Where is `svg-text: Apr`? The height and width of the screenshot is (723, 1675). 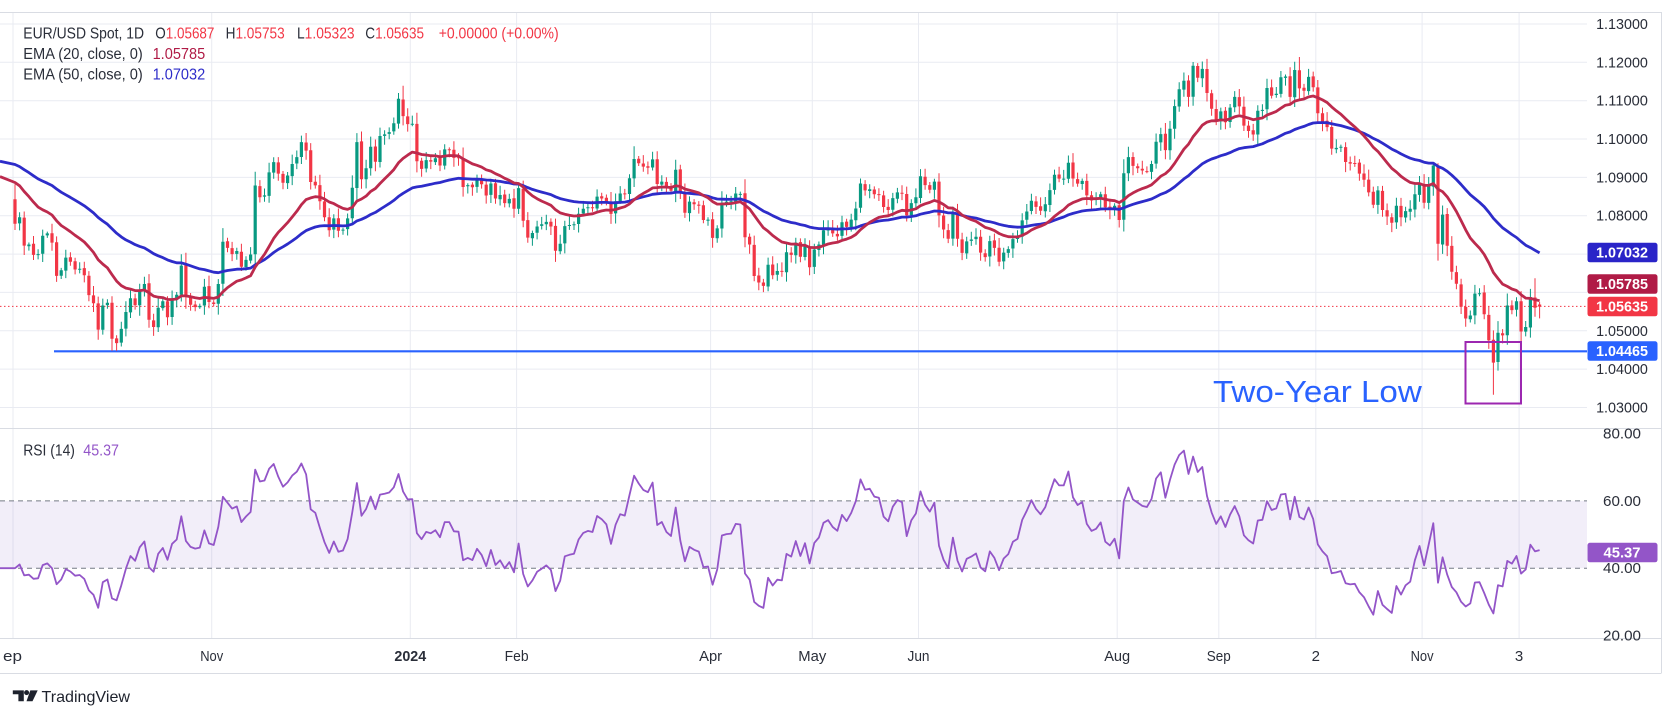
svg-text: Apr is located at coordinates (710, 656).